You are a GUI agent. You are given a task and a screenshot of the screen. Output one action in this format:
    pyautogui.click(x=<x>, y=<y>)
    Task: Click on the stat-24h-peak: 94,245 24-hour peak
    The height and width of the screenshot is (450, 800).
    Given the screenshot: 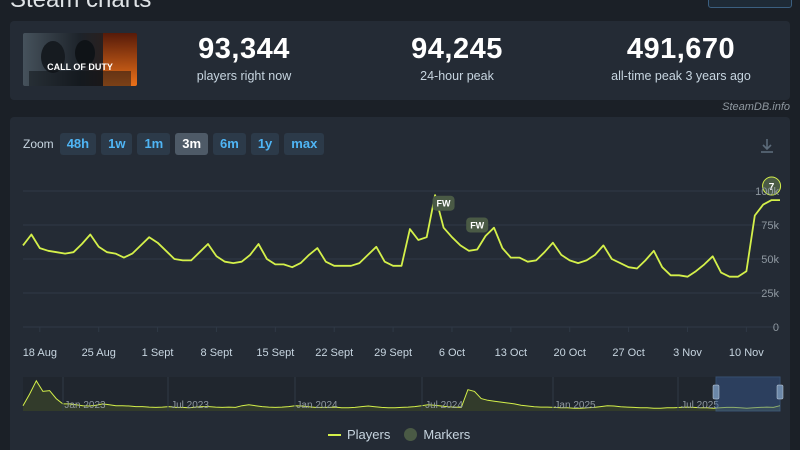 What is the action you would take?
    pyautogui.click(x=457, y=58)
    